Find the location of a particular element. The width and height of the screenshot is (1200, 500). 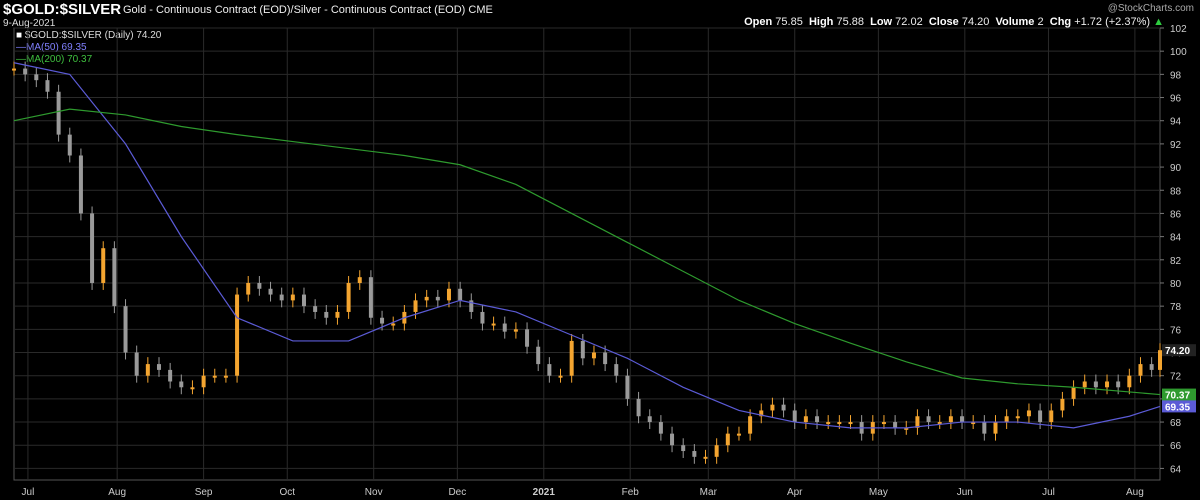

low-value: 72.02 is located at coordinates (909, 22).